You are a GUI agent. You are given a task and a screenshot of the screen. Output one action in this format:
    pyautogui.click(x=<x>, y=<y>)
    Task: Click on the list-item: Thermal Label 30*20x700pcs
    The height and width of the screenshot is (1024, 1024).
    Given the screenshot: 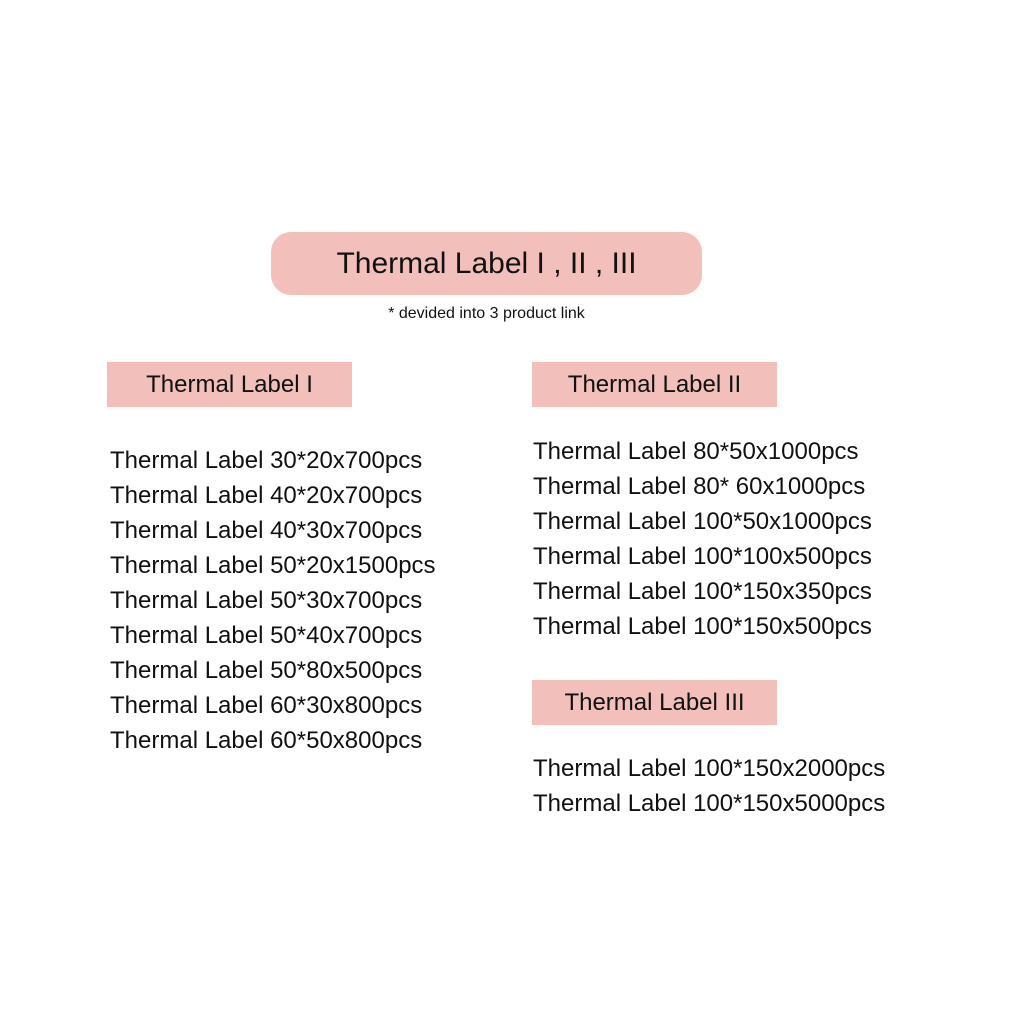 What is the action you would take?
    pyautogui.click(x=266, y=460)
    